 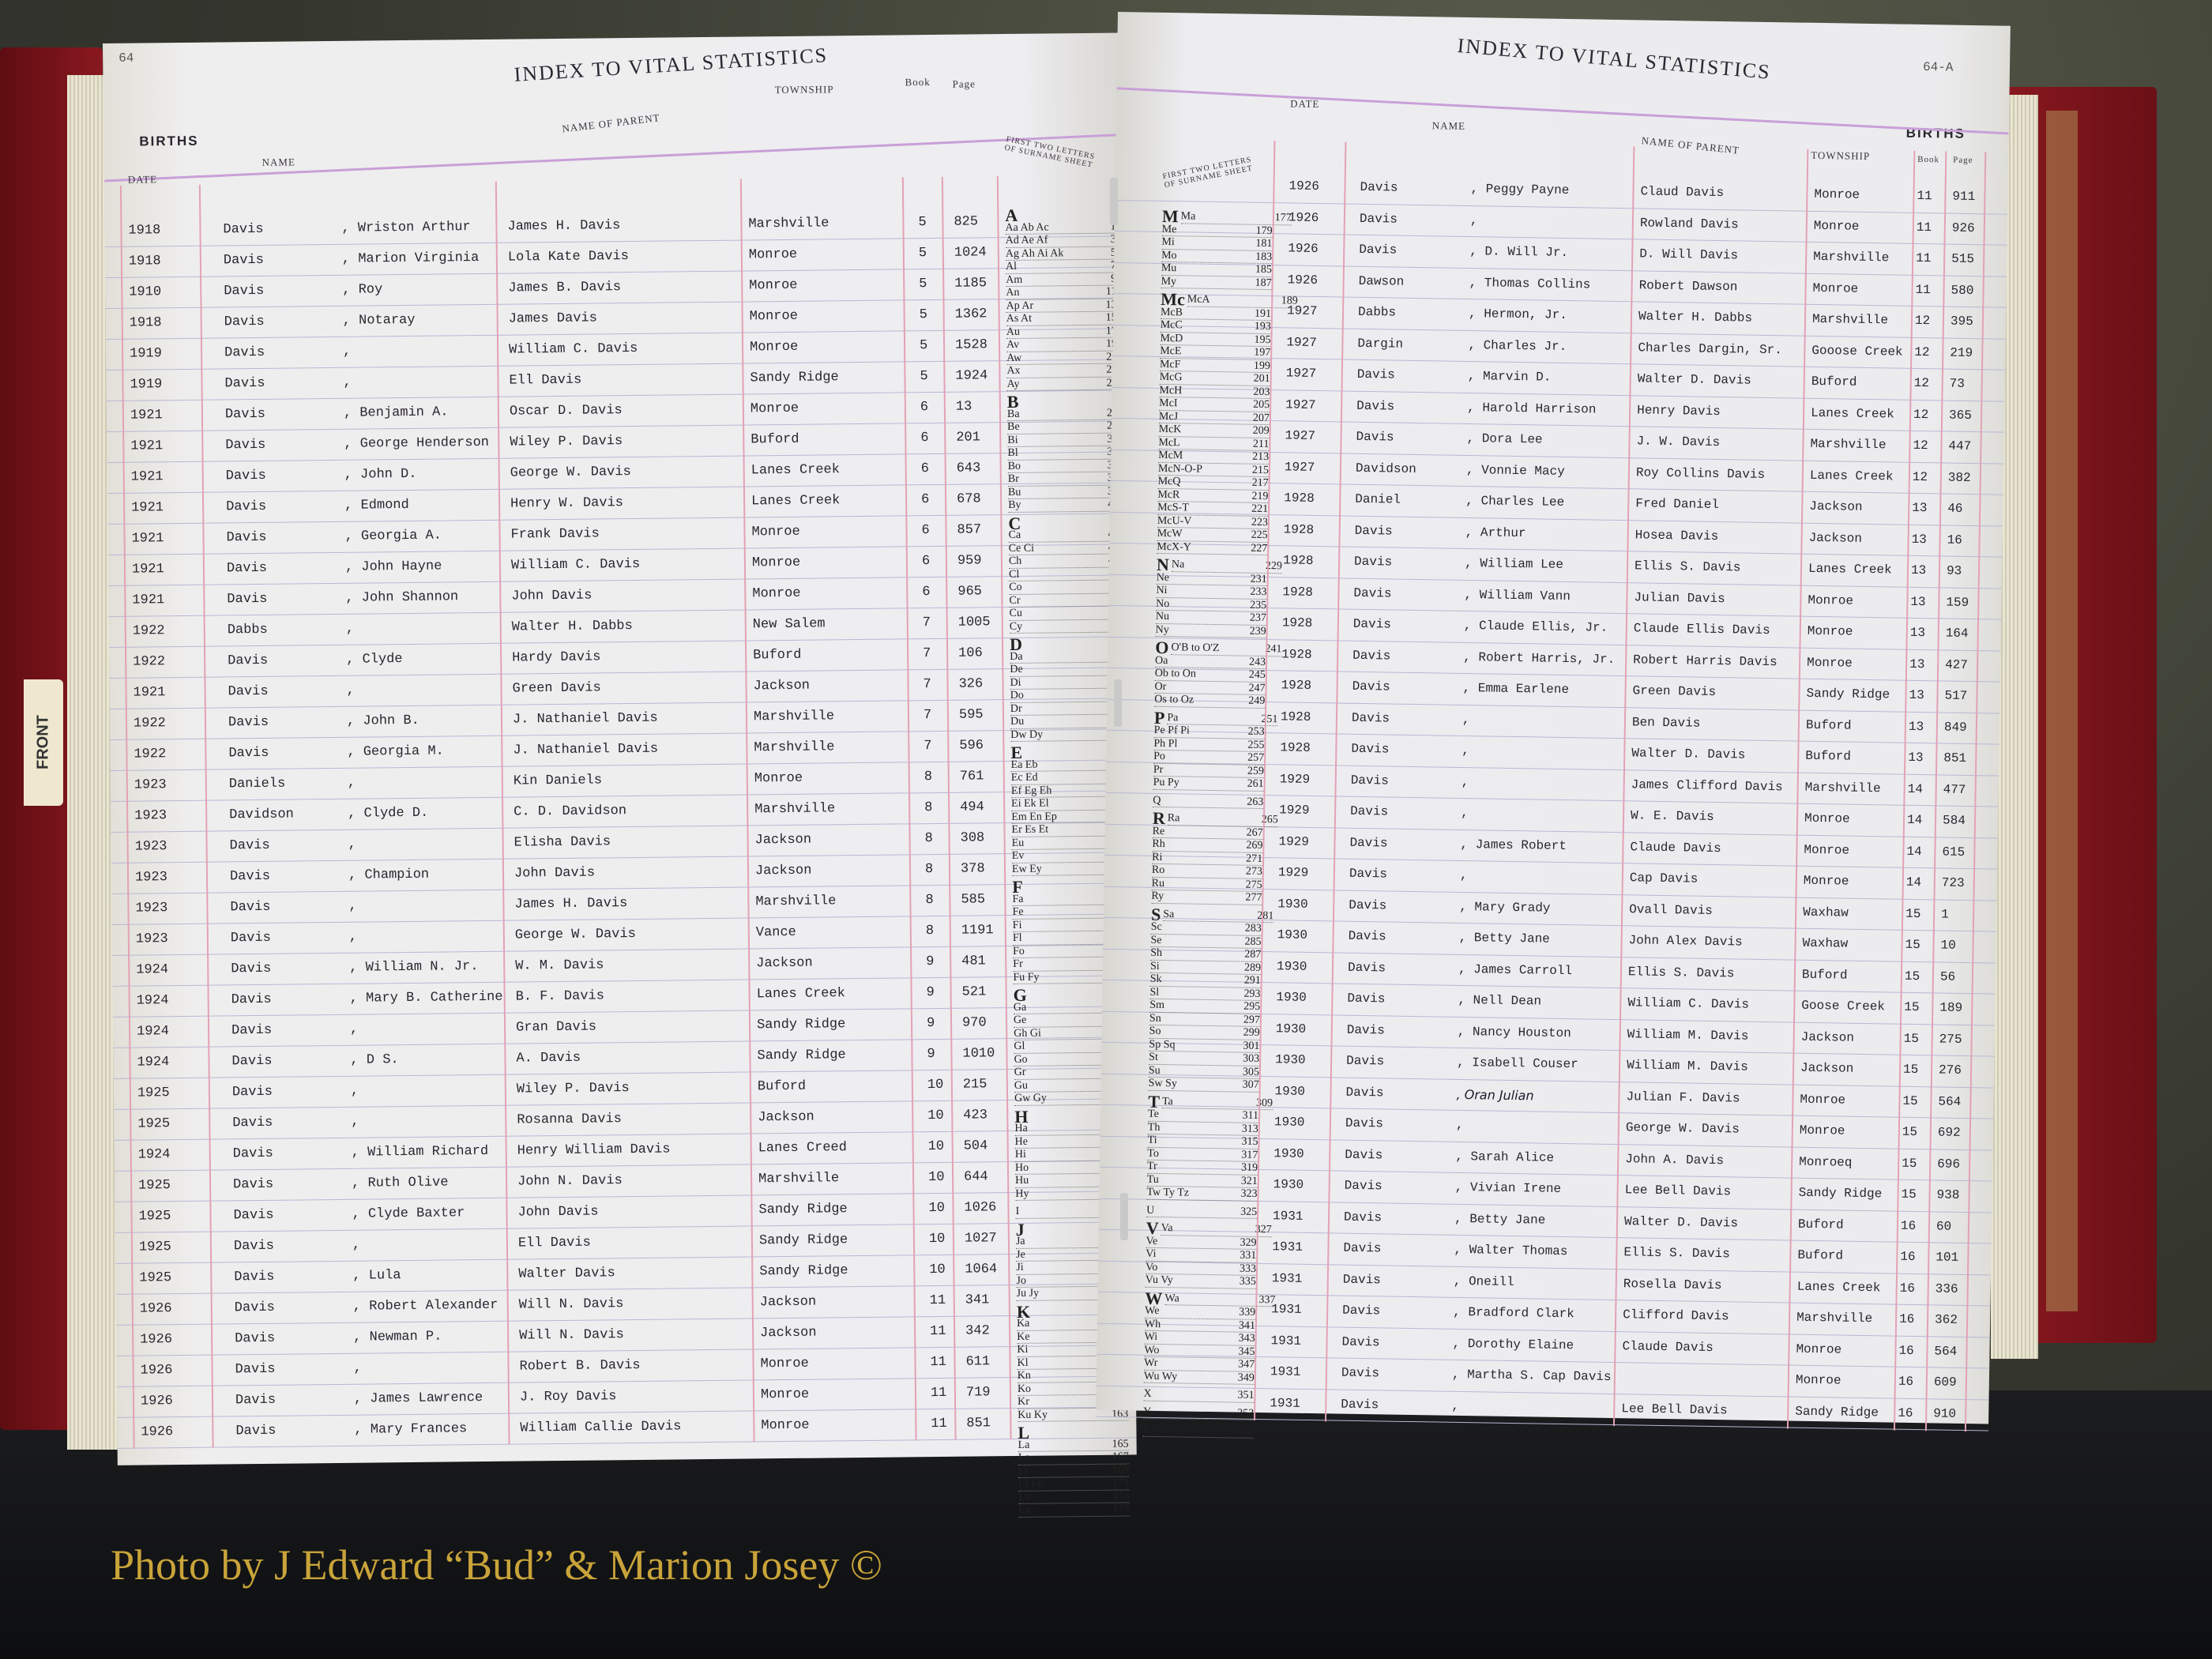 What do you see at coordinates (571, 1336) in the screenshot?
I see `entry-parent-name: Will N. Davis` at bounding box center [571, 1336].